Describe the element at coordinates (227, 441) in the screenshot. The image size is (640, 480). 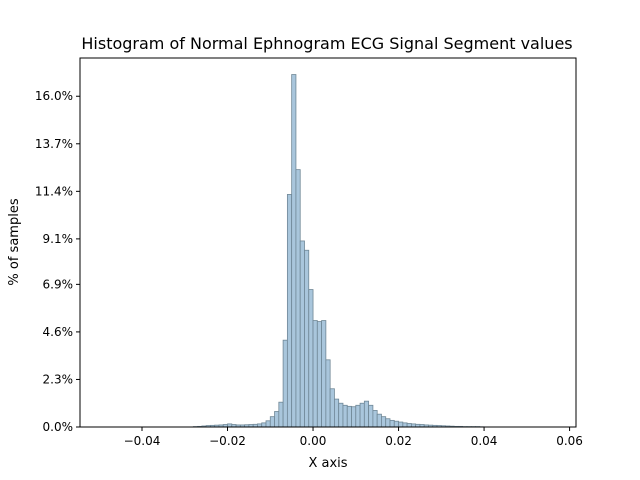
I see `x-tick-label: −0.02` at that location.